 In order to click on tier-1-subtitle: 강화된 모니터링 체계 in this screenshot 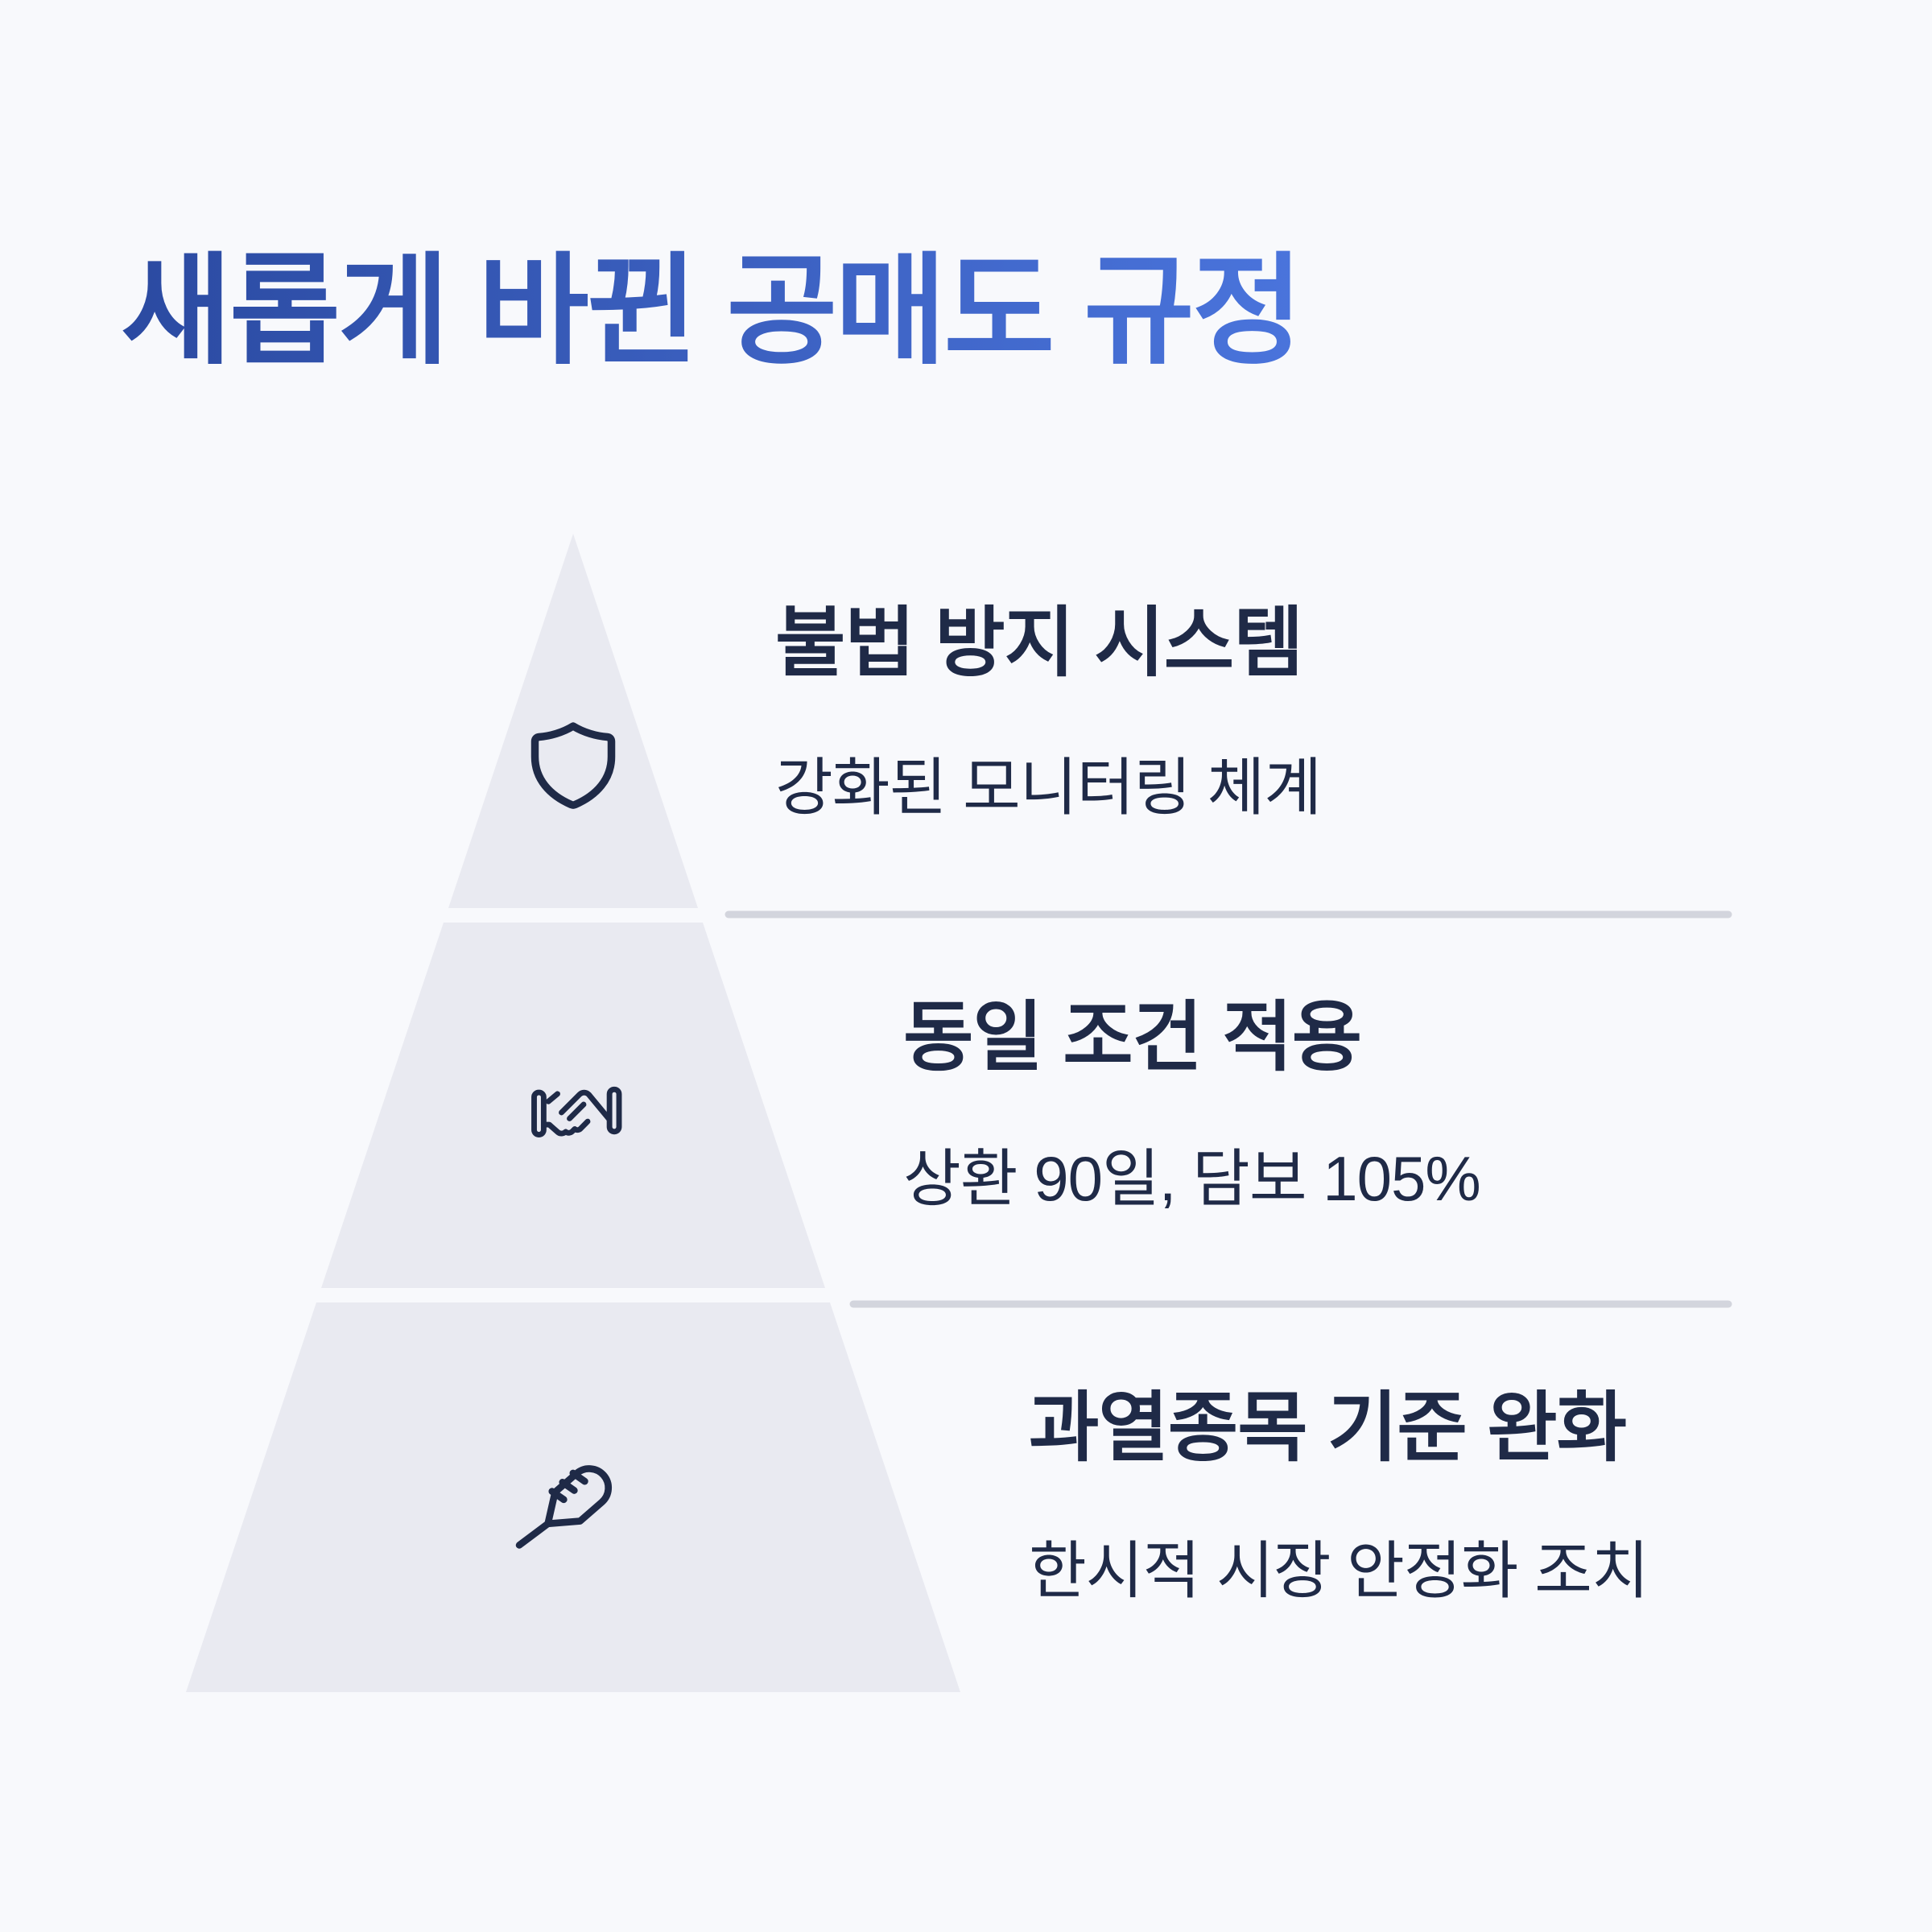, I will do `click(1048, 787)`.